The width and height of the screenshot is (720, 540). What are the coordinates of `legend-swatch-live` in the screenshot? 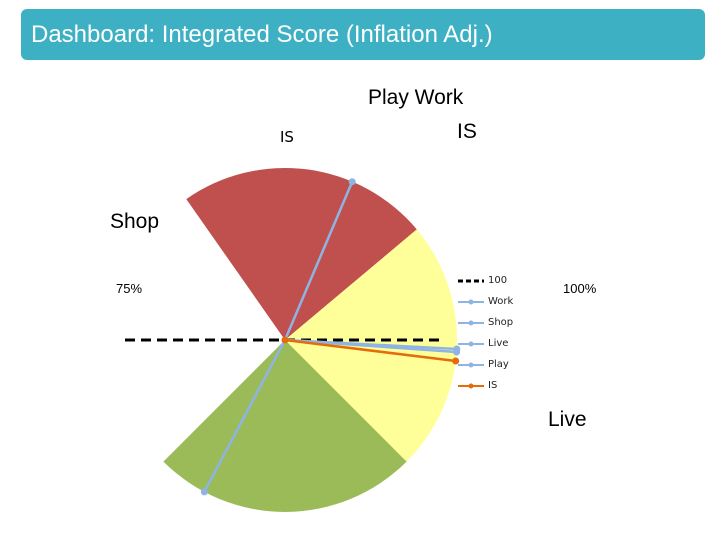 It's located at (471, 343).